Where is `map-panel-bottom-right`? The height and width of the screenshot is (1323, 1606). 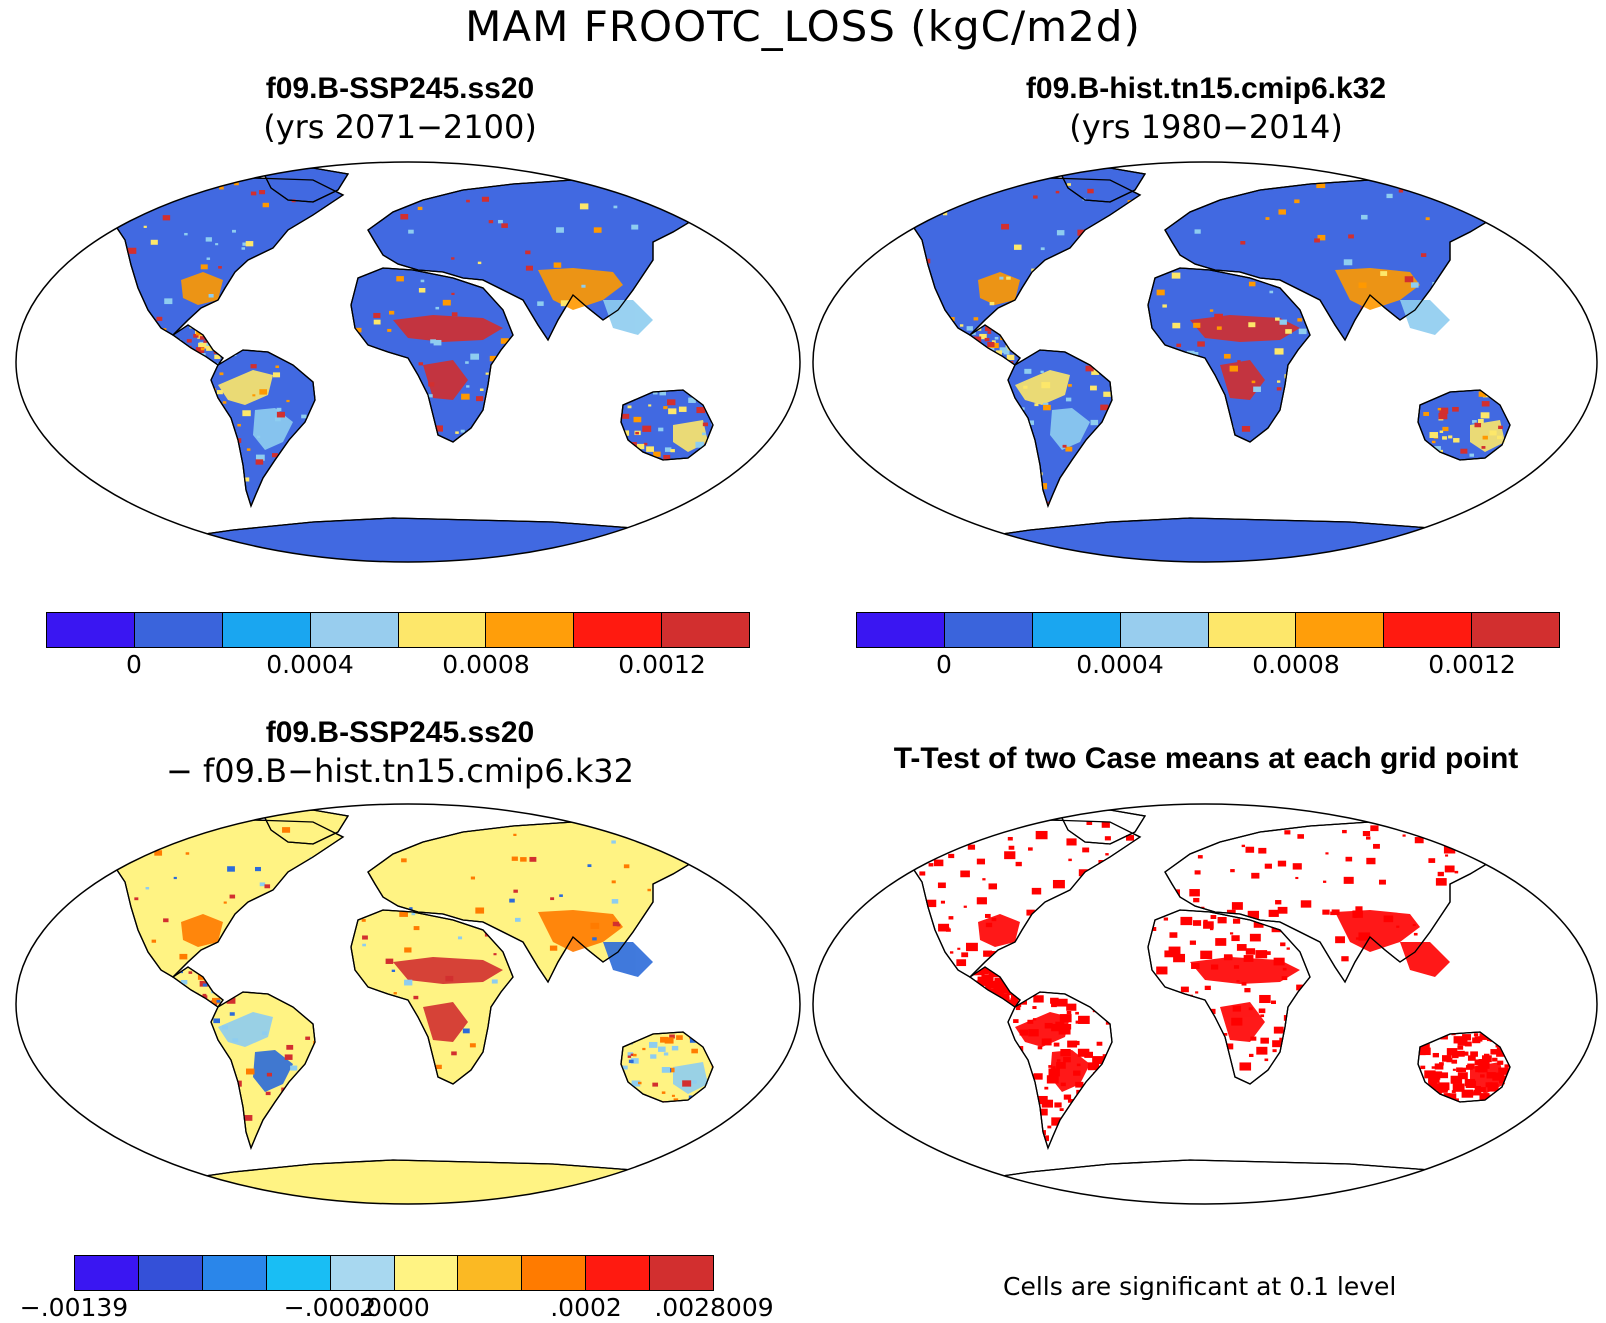 map-panel-bottom-right is located at coordinates (1205, 1004).